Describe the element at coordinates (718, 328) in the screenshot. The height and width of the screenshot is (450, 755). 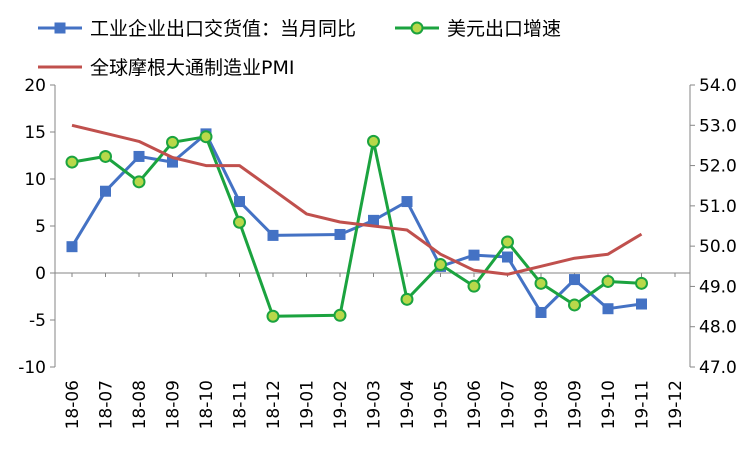
I see `right-tick-label: 48.0` at that location.